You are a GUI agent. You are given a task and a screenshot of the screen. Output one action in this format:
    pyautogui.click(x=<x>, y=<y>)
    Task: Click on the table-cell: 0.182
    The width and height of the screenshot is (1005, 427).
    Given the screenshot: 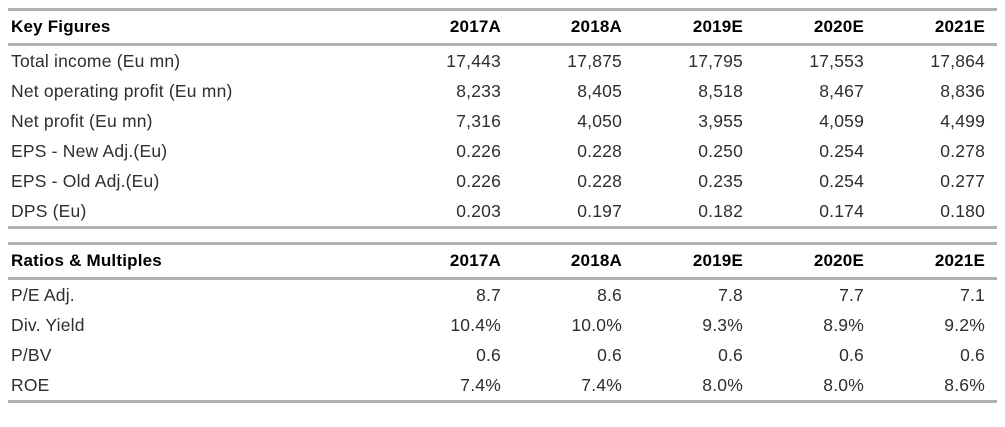 What is the action you would take?
    pyautogui.click(x=720, y=210)
    